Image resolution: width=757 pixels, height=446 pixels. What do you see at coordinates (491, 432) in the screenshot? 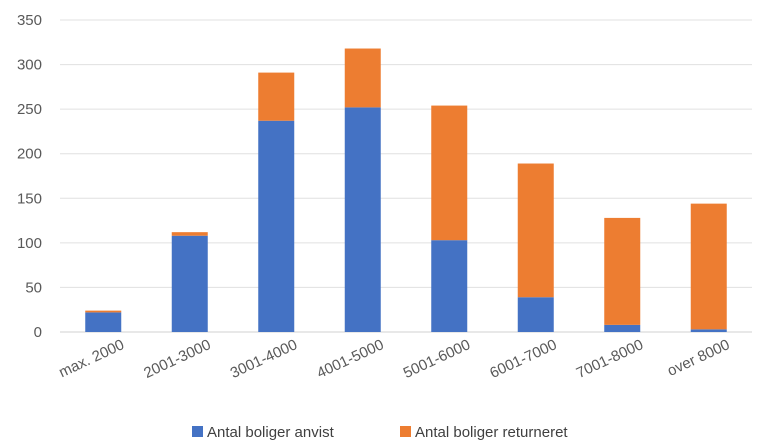
I see `legend-label: Antal boliger returneret` at bounding box center [491, 432].